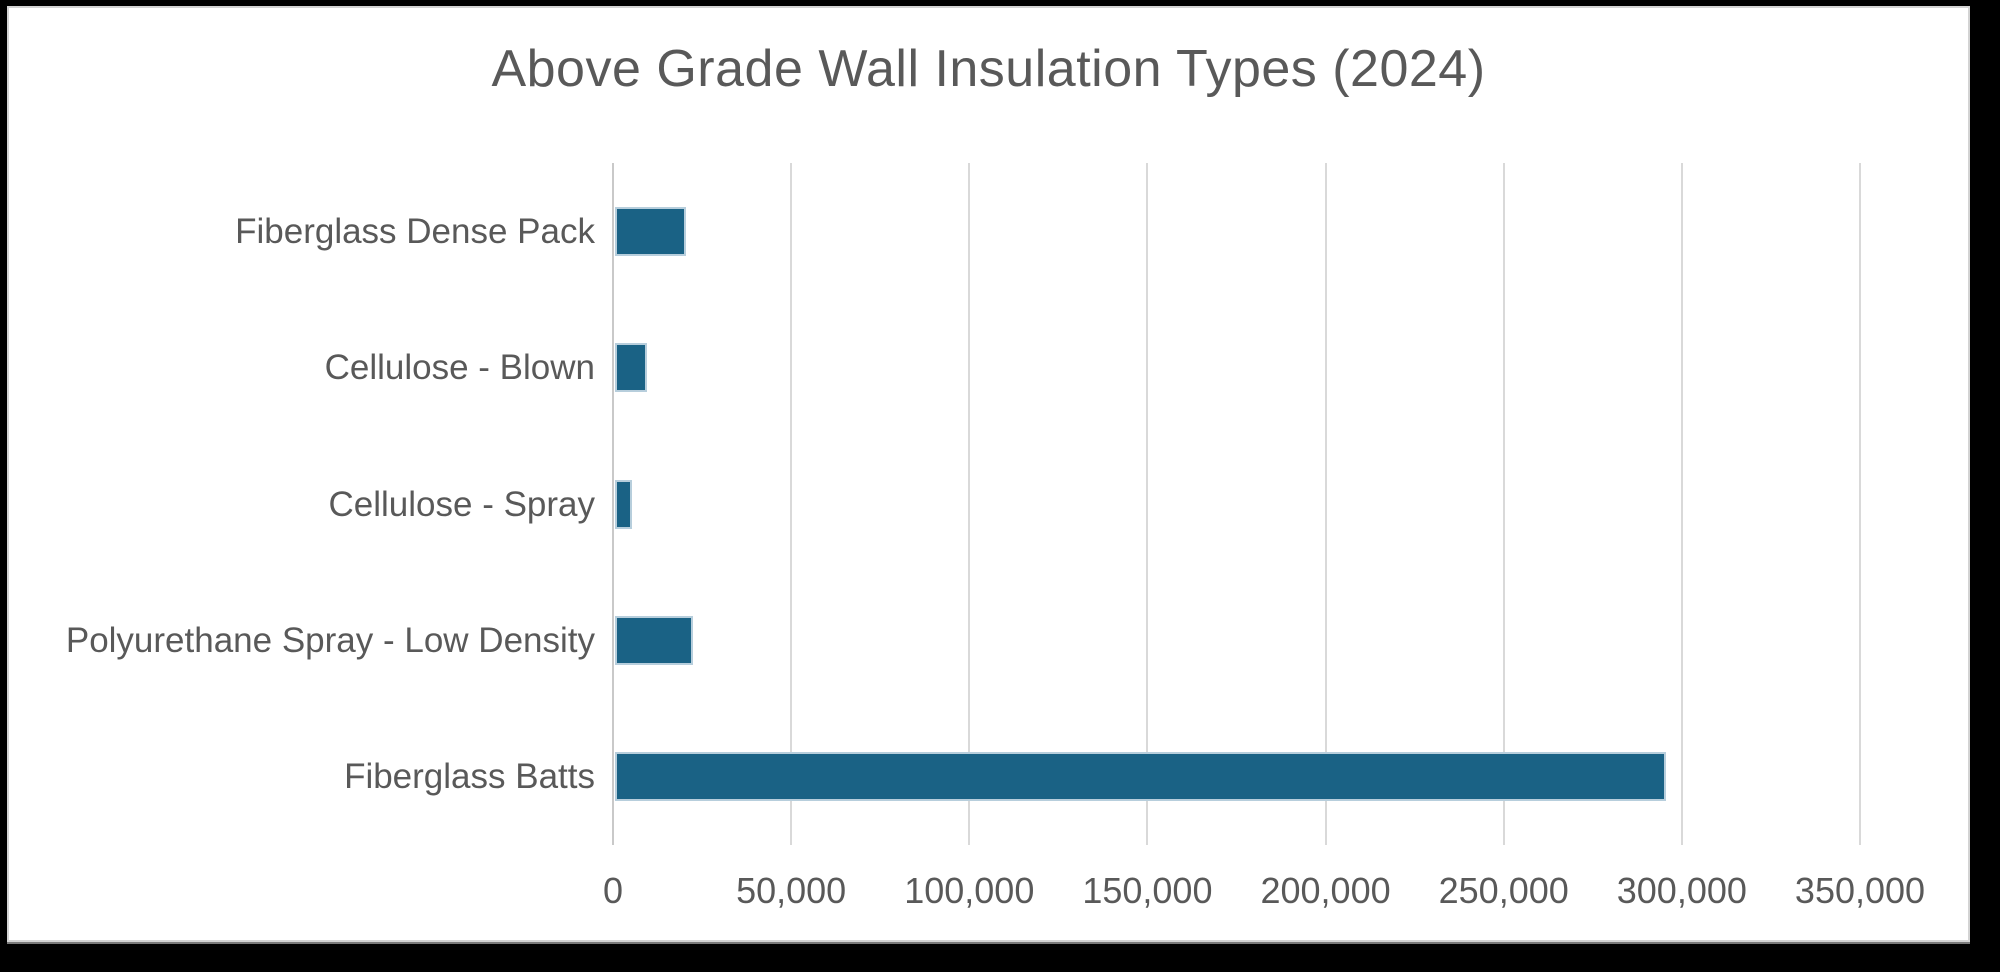  What do you see at coordinates (613, 890) in the screenshot?
I see `x-tick-label: 0` at bounding box center [613, 890].